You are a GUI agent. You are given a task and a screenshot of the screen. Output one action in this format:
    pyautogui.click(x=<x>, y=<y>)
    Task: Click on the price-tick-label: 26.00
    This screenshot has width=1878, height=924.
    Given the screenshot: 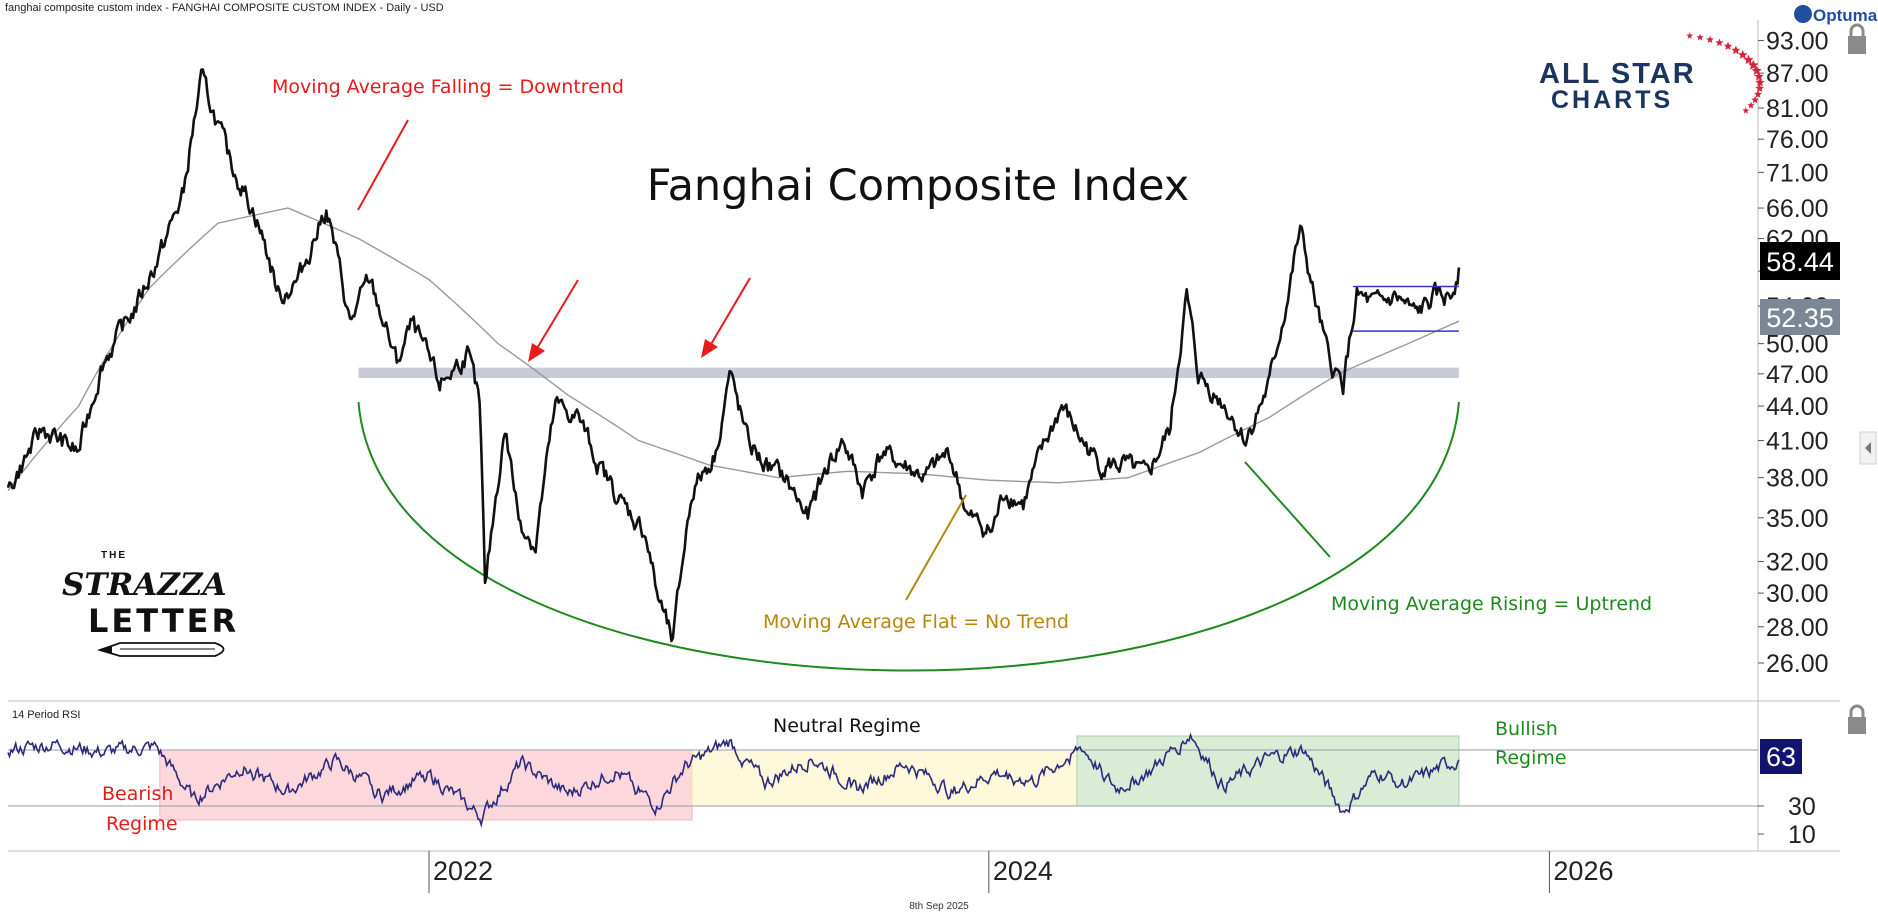 What is the action you would take?
    pyautogui.click(x=1797, y=664)
    